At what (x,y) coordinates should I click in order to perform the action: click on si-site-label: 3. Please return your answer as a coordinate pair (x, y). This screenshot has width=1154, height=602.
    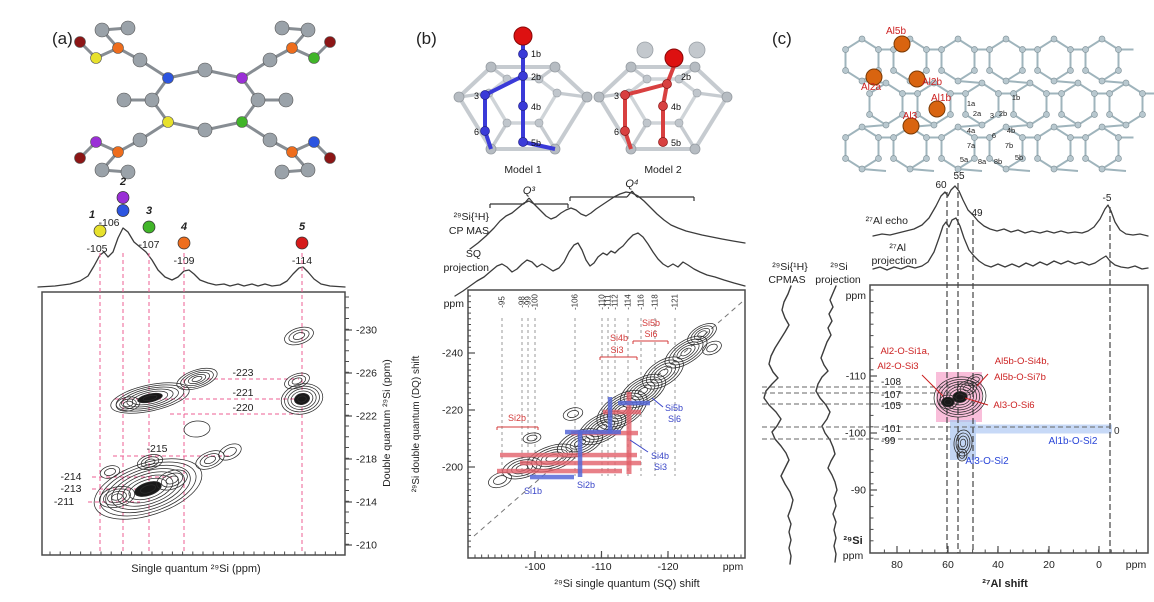
    Looking at the image, I should click on (992, 115).